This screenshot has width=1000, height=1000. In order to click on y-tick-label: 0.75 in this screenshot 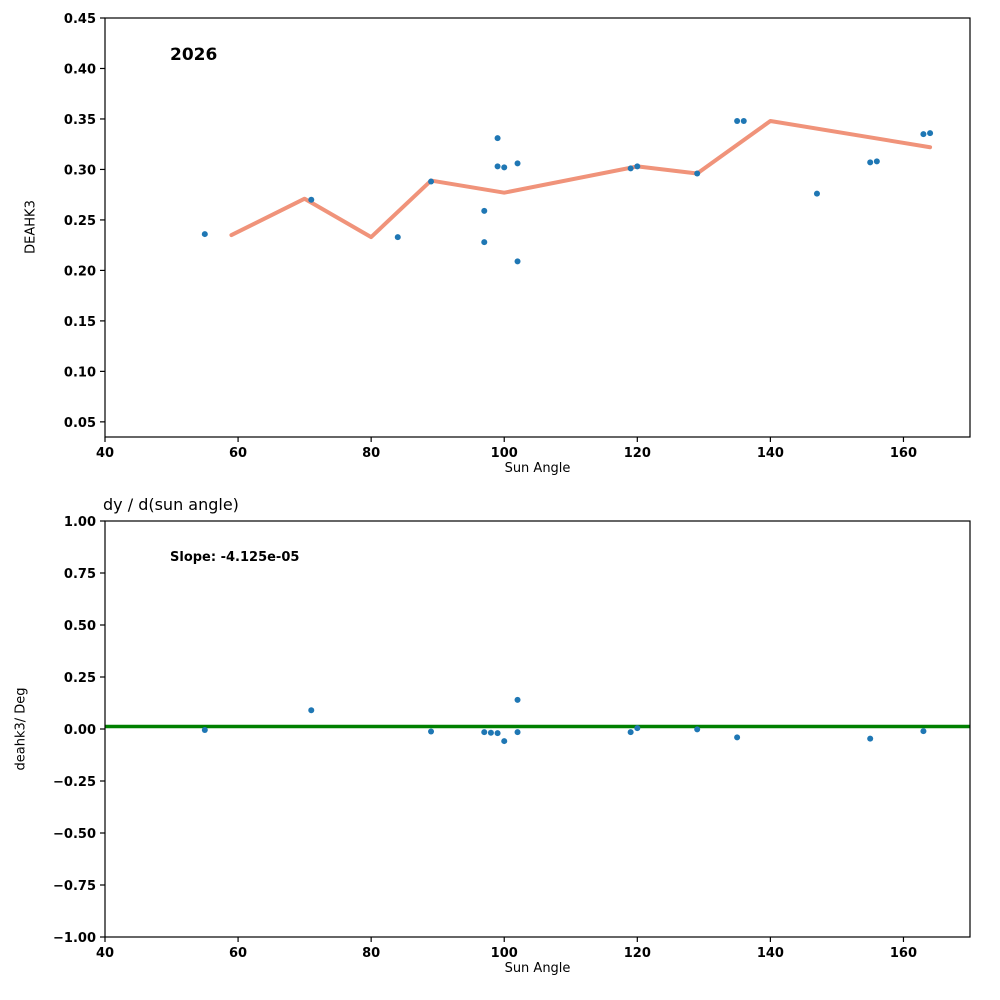, I will do `click(80, 574)`.